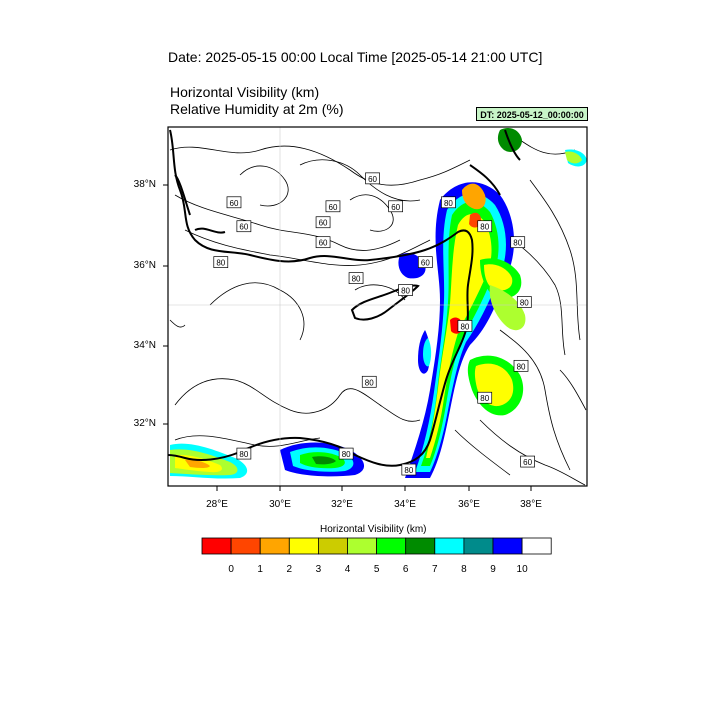 The image size is (720, 720). I want to click on variable-label-humidity: Relative Humidity at 2m (%), so click(257, 109).